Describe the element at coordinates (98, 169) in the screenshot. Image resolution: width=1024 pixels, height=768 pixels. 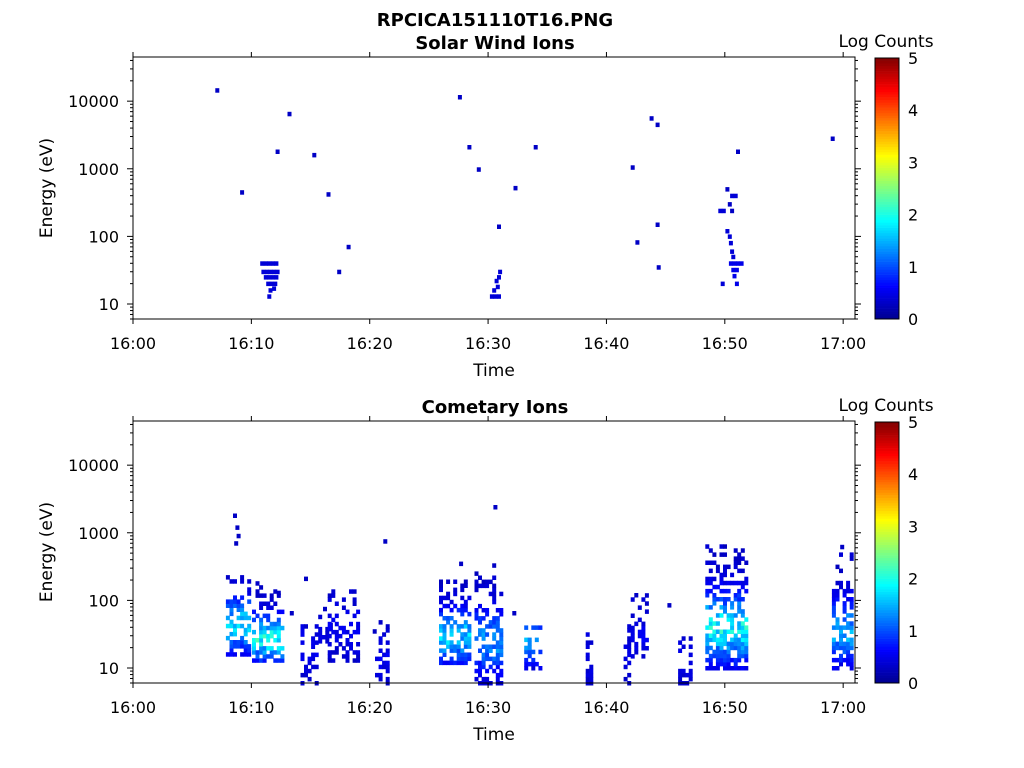
I see `y-tick-label: 1000` at that location.